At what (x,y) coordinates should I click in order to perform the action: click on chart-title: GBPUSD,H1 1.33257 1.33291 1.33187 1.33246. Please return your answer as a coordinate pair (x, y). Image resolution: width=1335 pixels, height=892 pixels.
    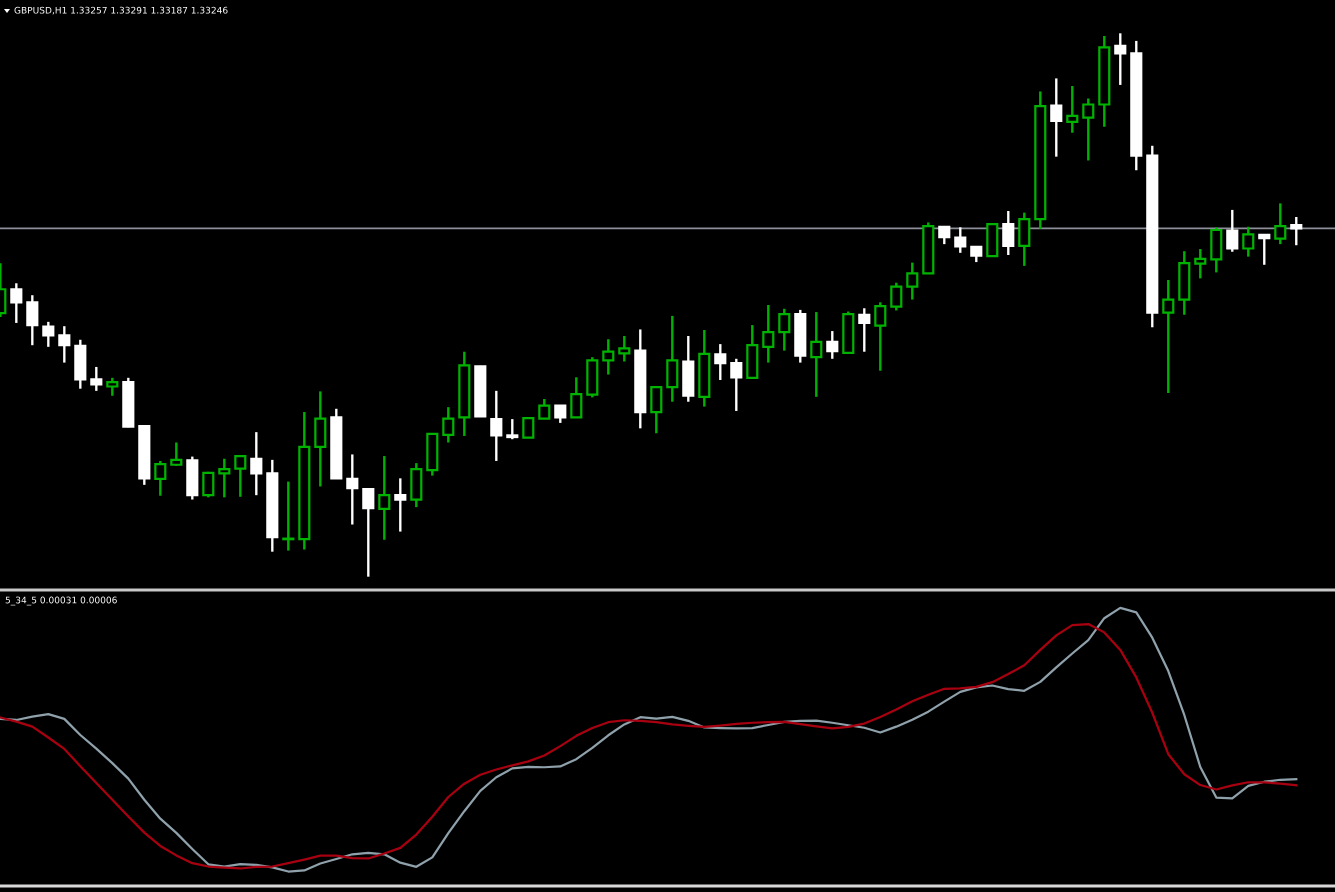
    Looking at the image, I should click on (121, 10).